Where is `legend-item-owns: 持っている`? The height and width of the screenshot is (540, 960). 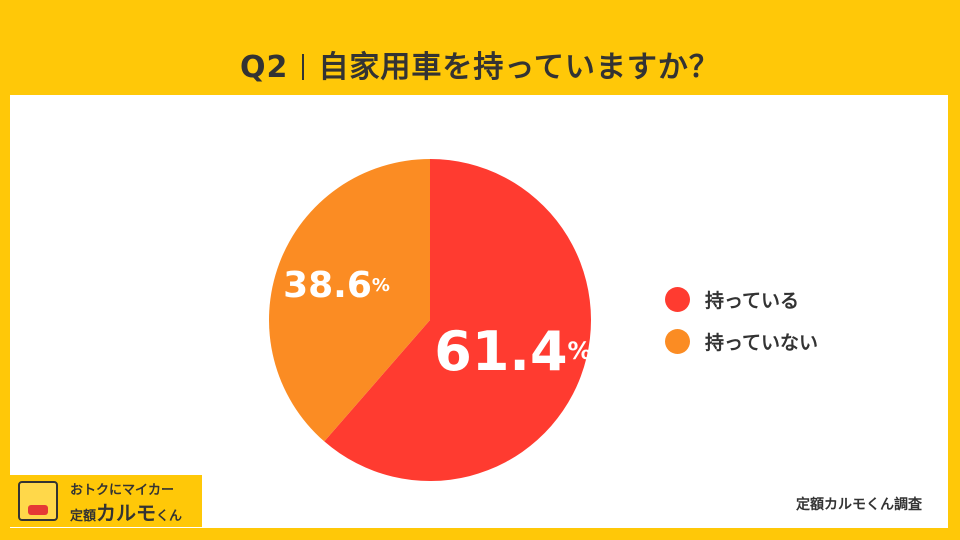 legend-item-owns: 持っている is located at coordinates (741, 299).